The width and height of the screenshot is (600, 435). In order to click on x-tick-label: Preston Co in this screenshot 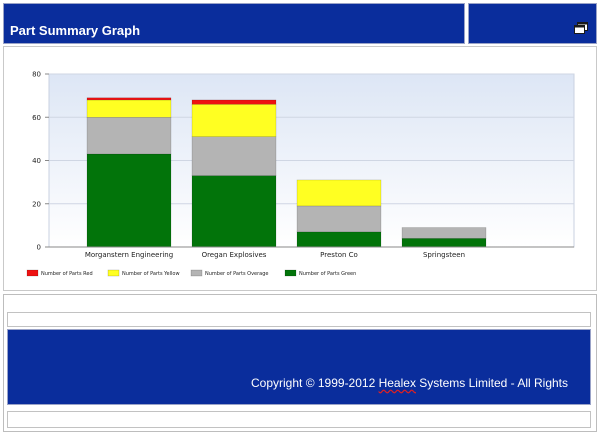, I will do `click(339, 255)`.